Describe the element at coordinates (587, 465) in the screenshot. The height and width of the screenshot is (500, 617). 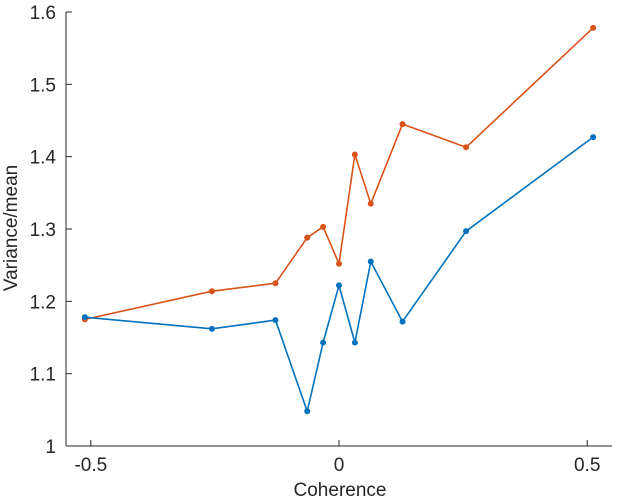
I see `x-tick-label: 0.5` at that location.